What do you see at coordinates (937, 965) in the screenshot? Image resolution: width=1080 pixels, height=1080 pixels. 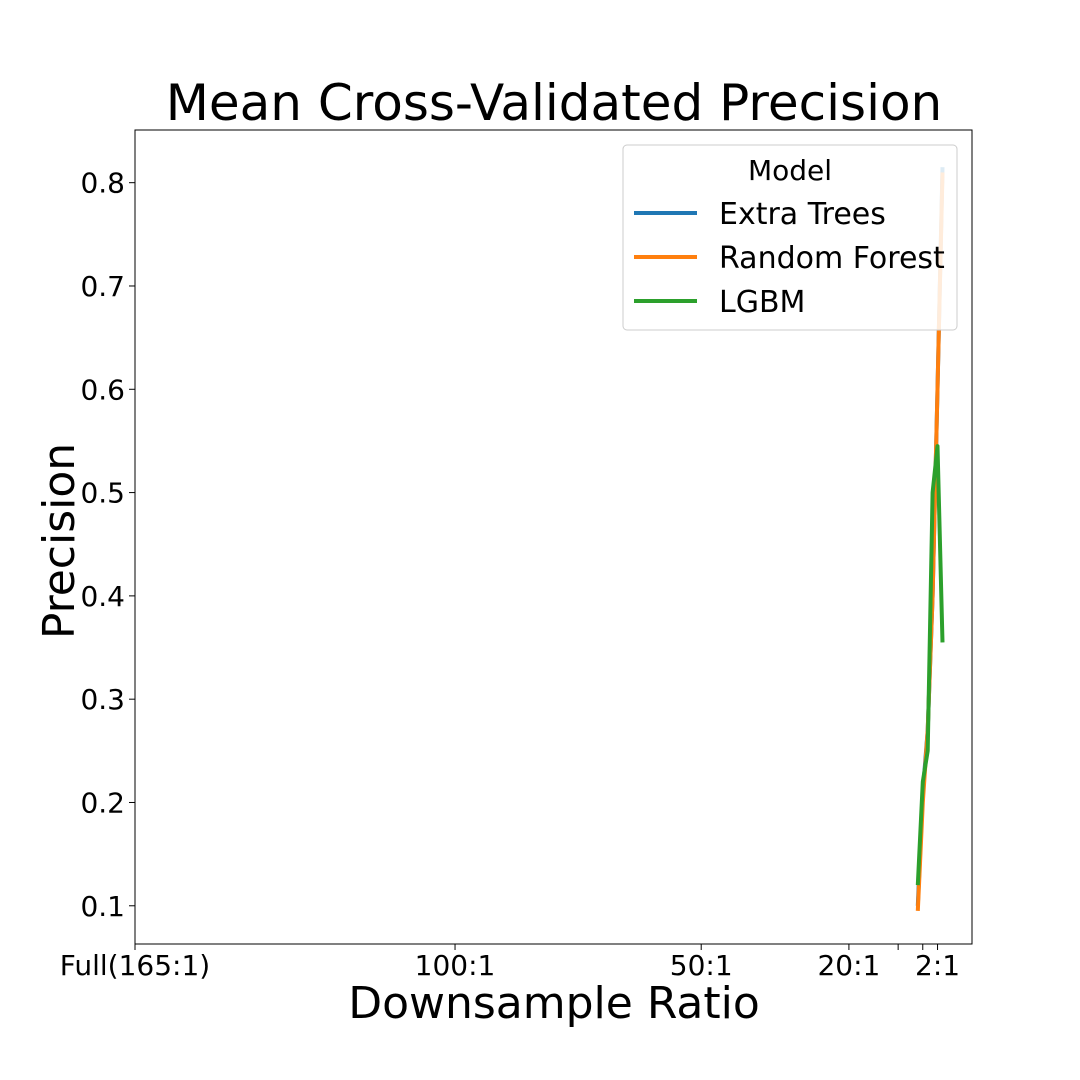 I see `x-tick-label-6: 2:1` at bounding box center [937, 965].